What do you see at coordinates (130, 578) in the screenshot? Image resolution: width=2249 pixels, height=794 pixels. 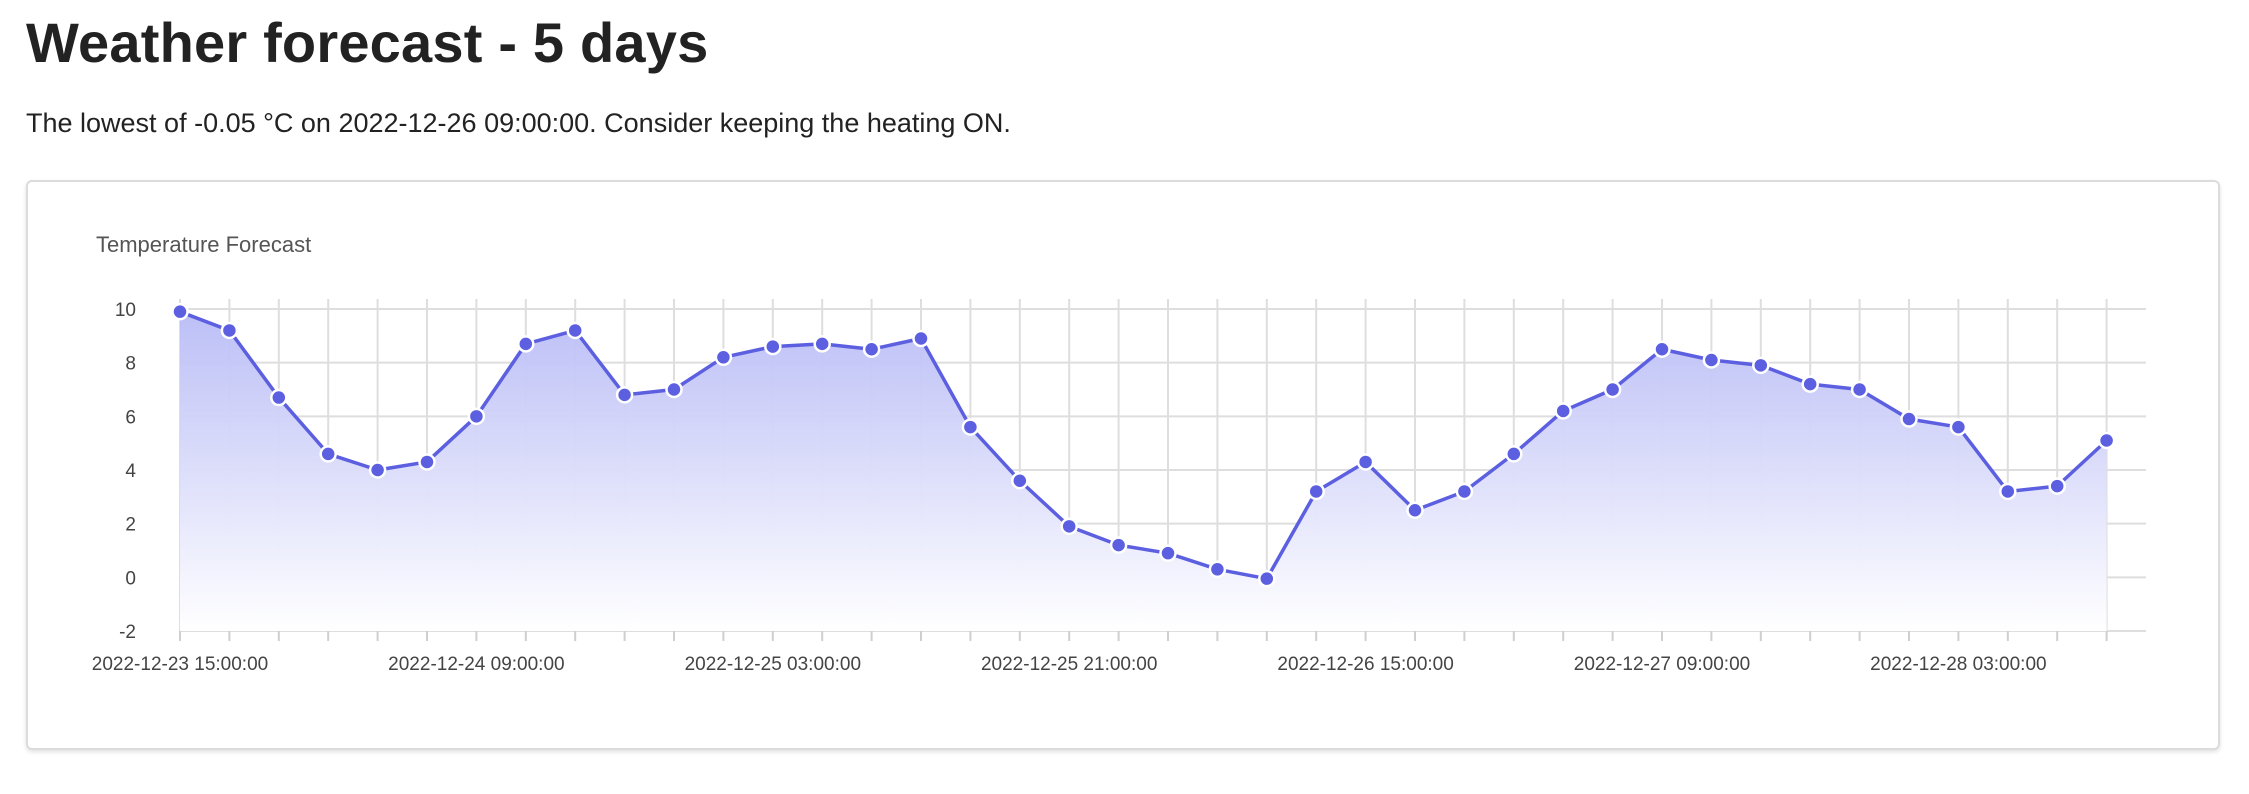 I see `y-tick-label: 0` at bounding box center [130, 578].